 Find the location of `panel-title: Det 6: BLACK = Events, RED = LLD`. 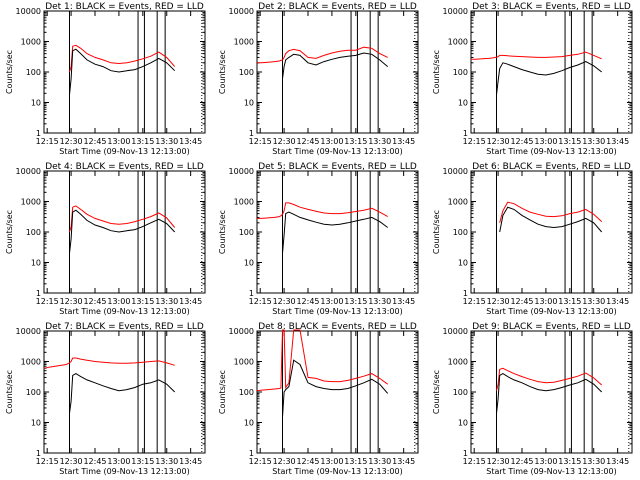

panel-title: Det 6: BLACK = Events, RED = LLD is located at coordinates (551, 167).